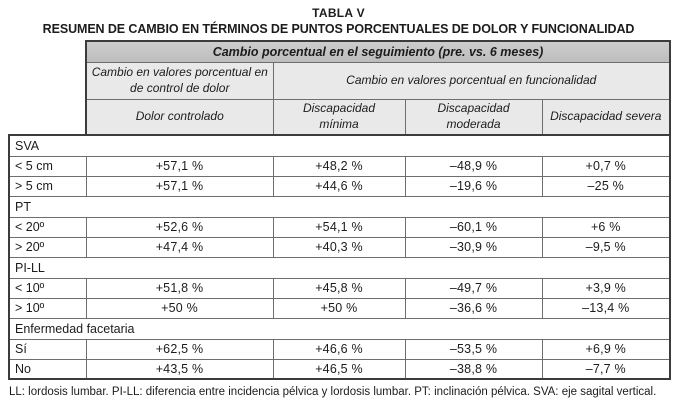 The width and height of the screenshot is (677, 406). I want to click on col-header-pain-controlled: Dolor controlado, so click(179, 117).